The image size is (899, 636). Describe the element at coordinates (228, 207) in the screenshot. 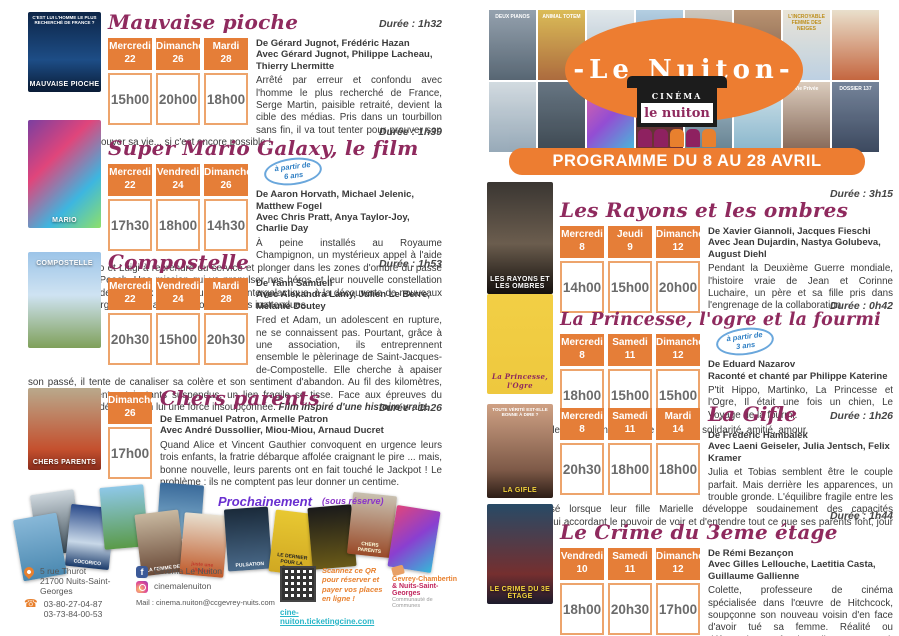

I see `showtime-column: Dimanche 26 14h30` at that location.